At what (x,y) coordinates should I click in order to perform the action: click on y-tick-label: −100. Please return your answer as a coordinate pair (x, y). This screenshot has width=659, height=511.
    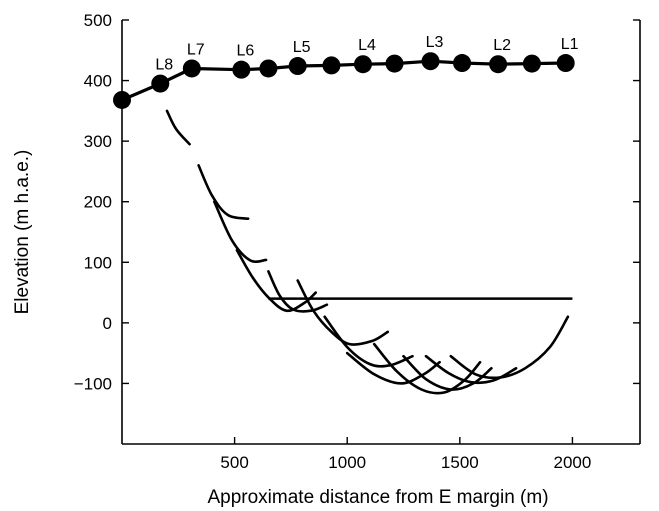
    Looking at the image, I should click on (93, 383).